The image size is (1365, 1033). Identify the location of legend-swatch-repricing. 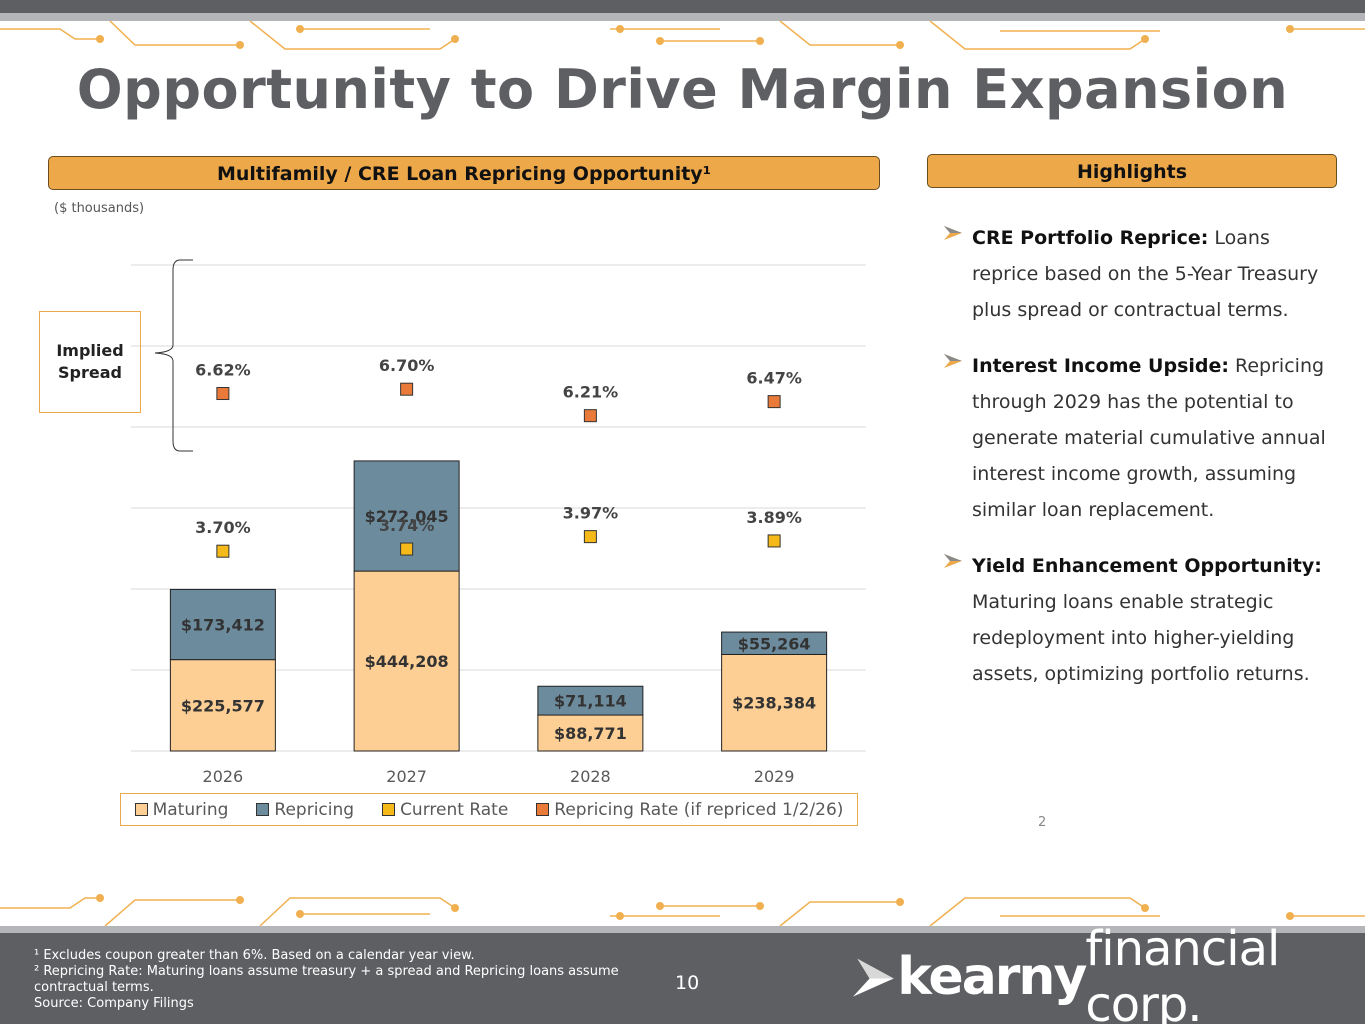
(263, 809).